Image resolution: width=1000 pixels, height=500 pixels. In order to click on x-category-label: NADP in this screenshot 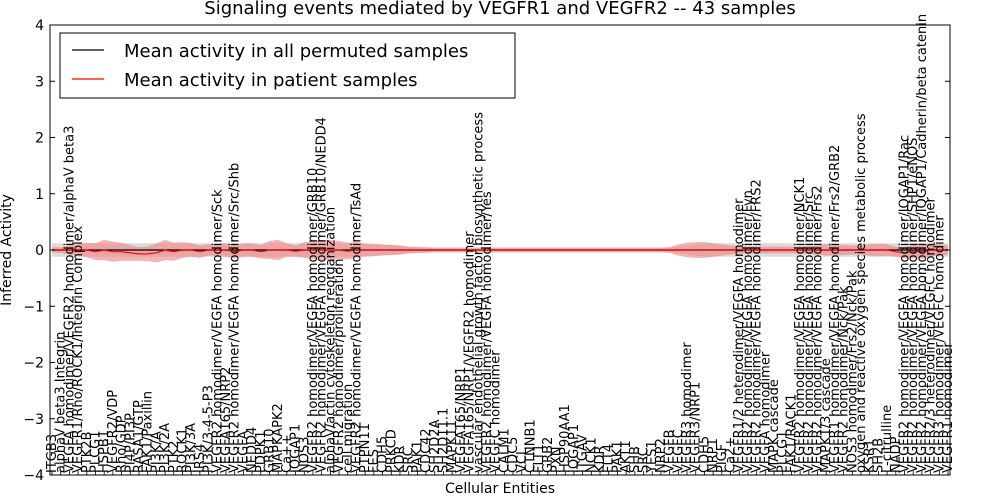, I will do `click(896, 454)`.